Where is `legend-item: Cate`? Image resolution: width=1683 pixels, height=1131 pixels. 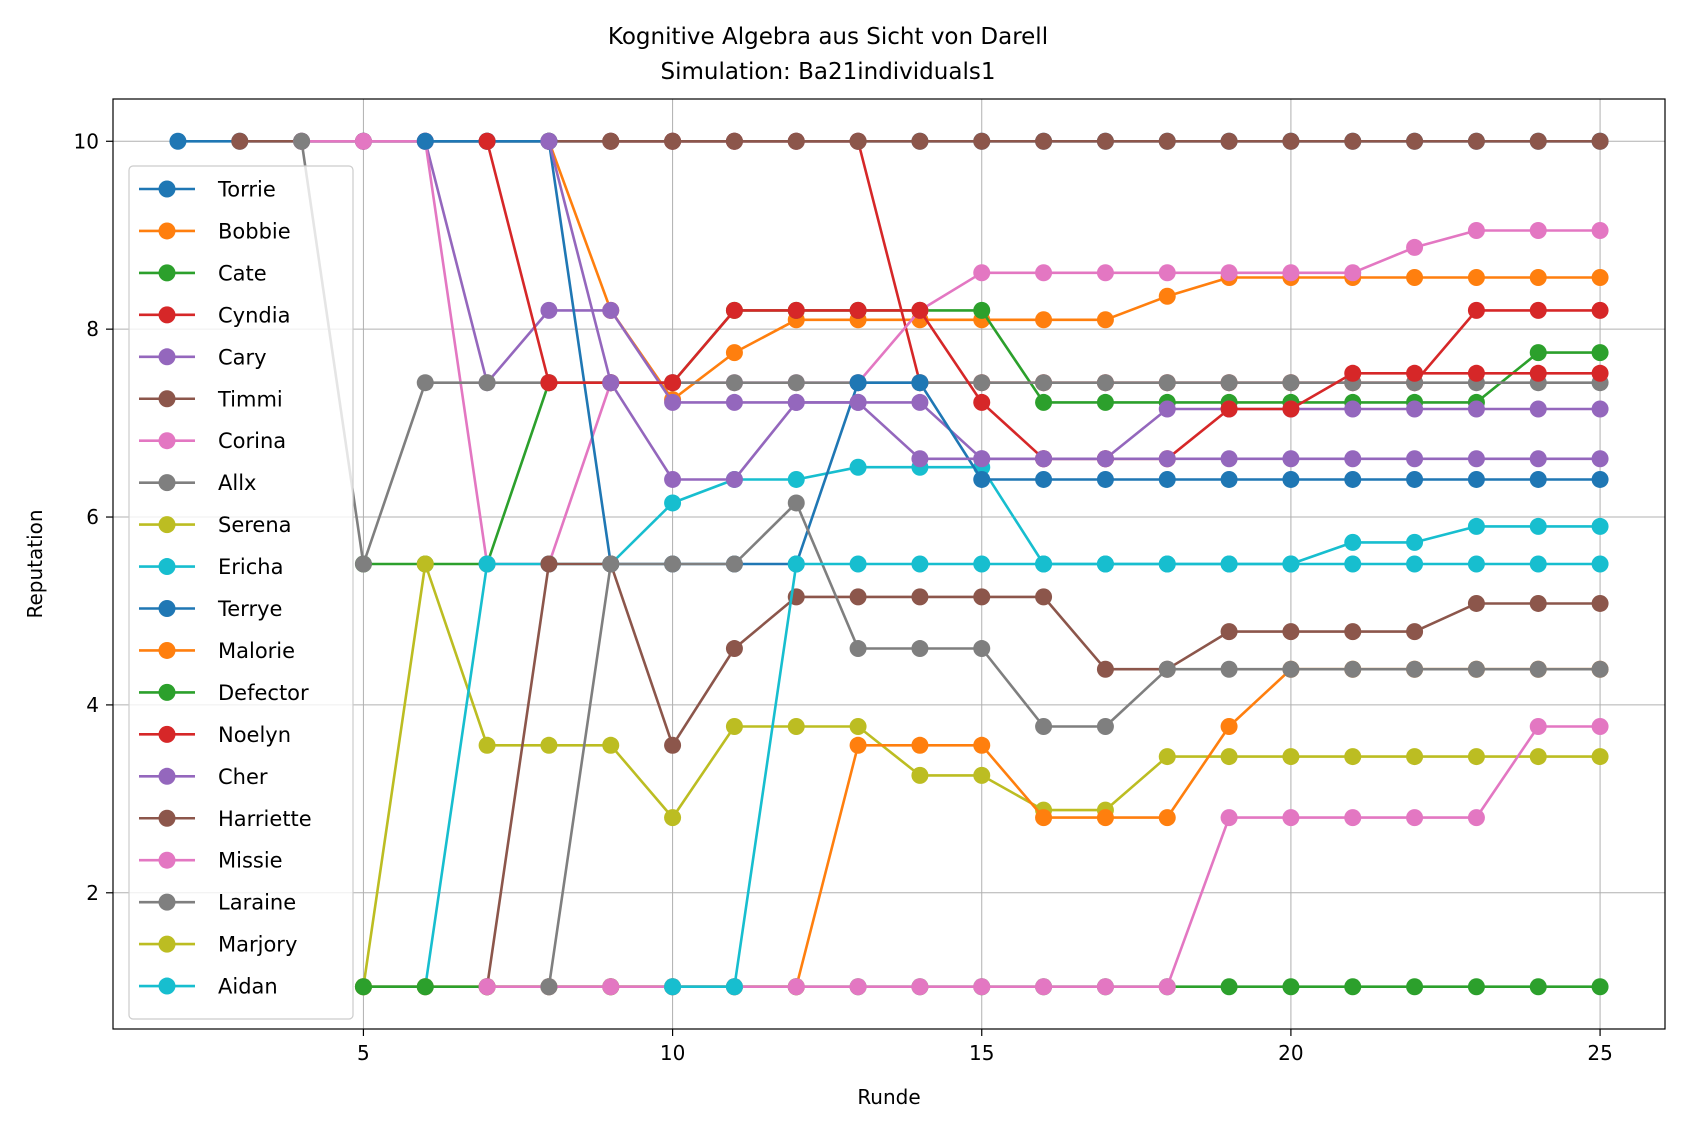 legend-item: Cate is located at coordinates (203, 273).